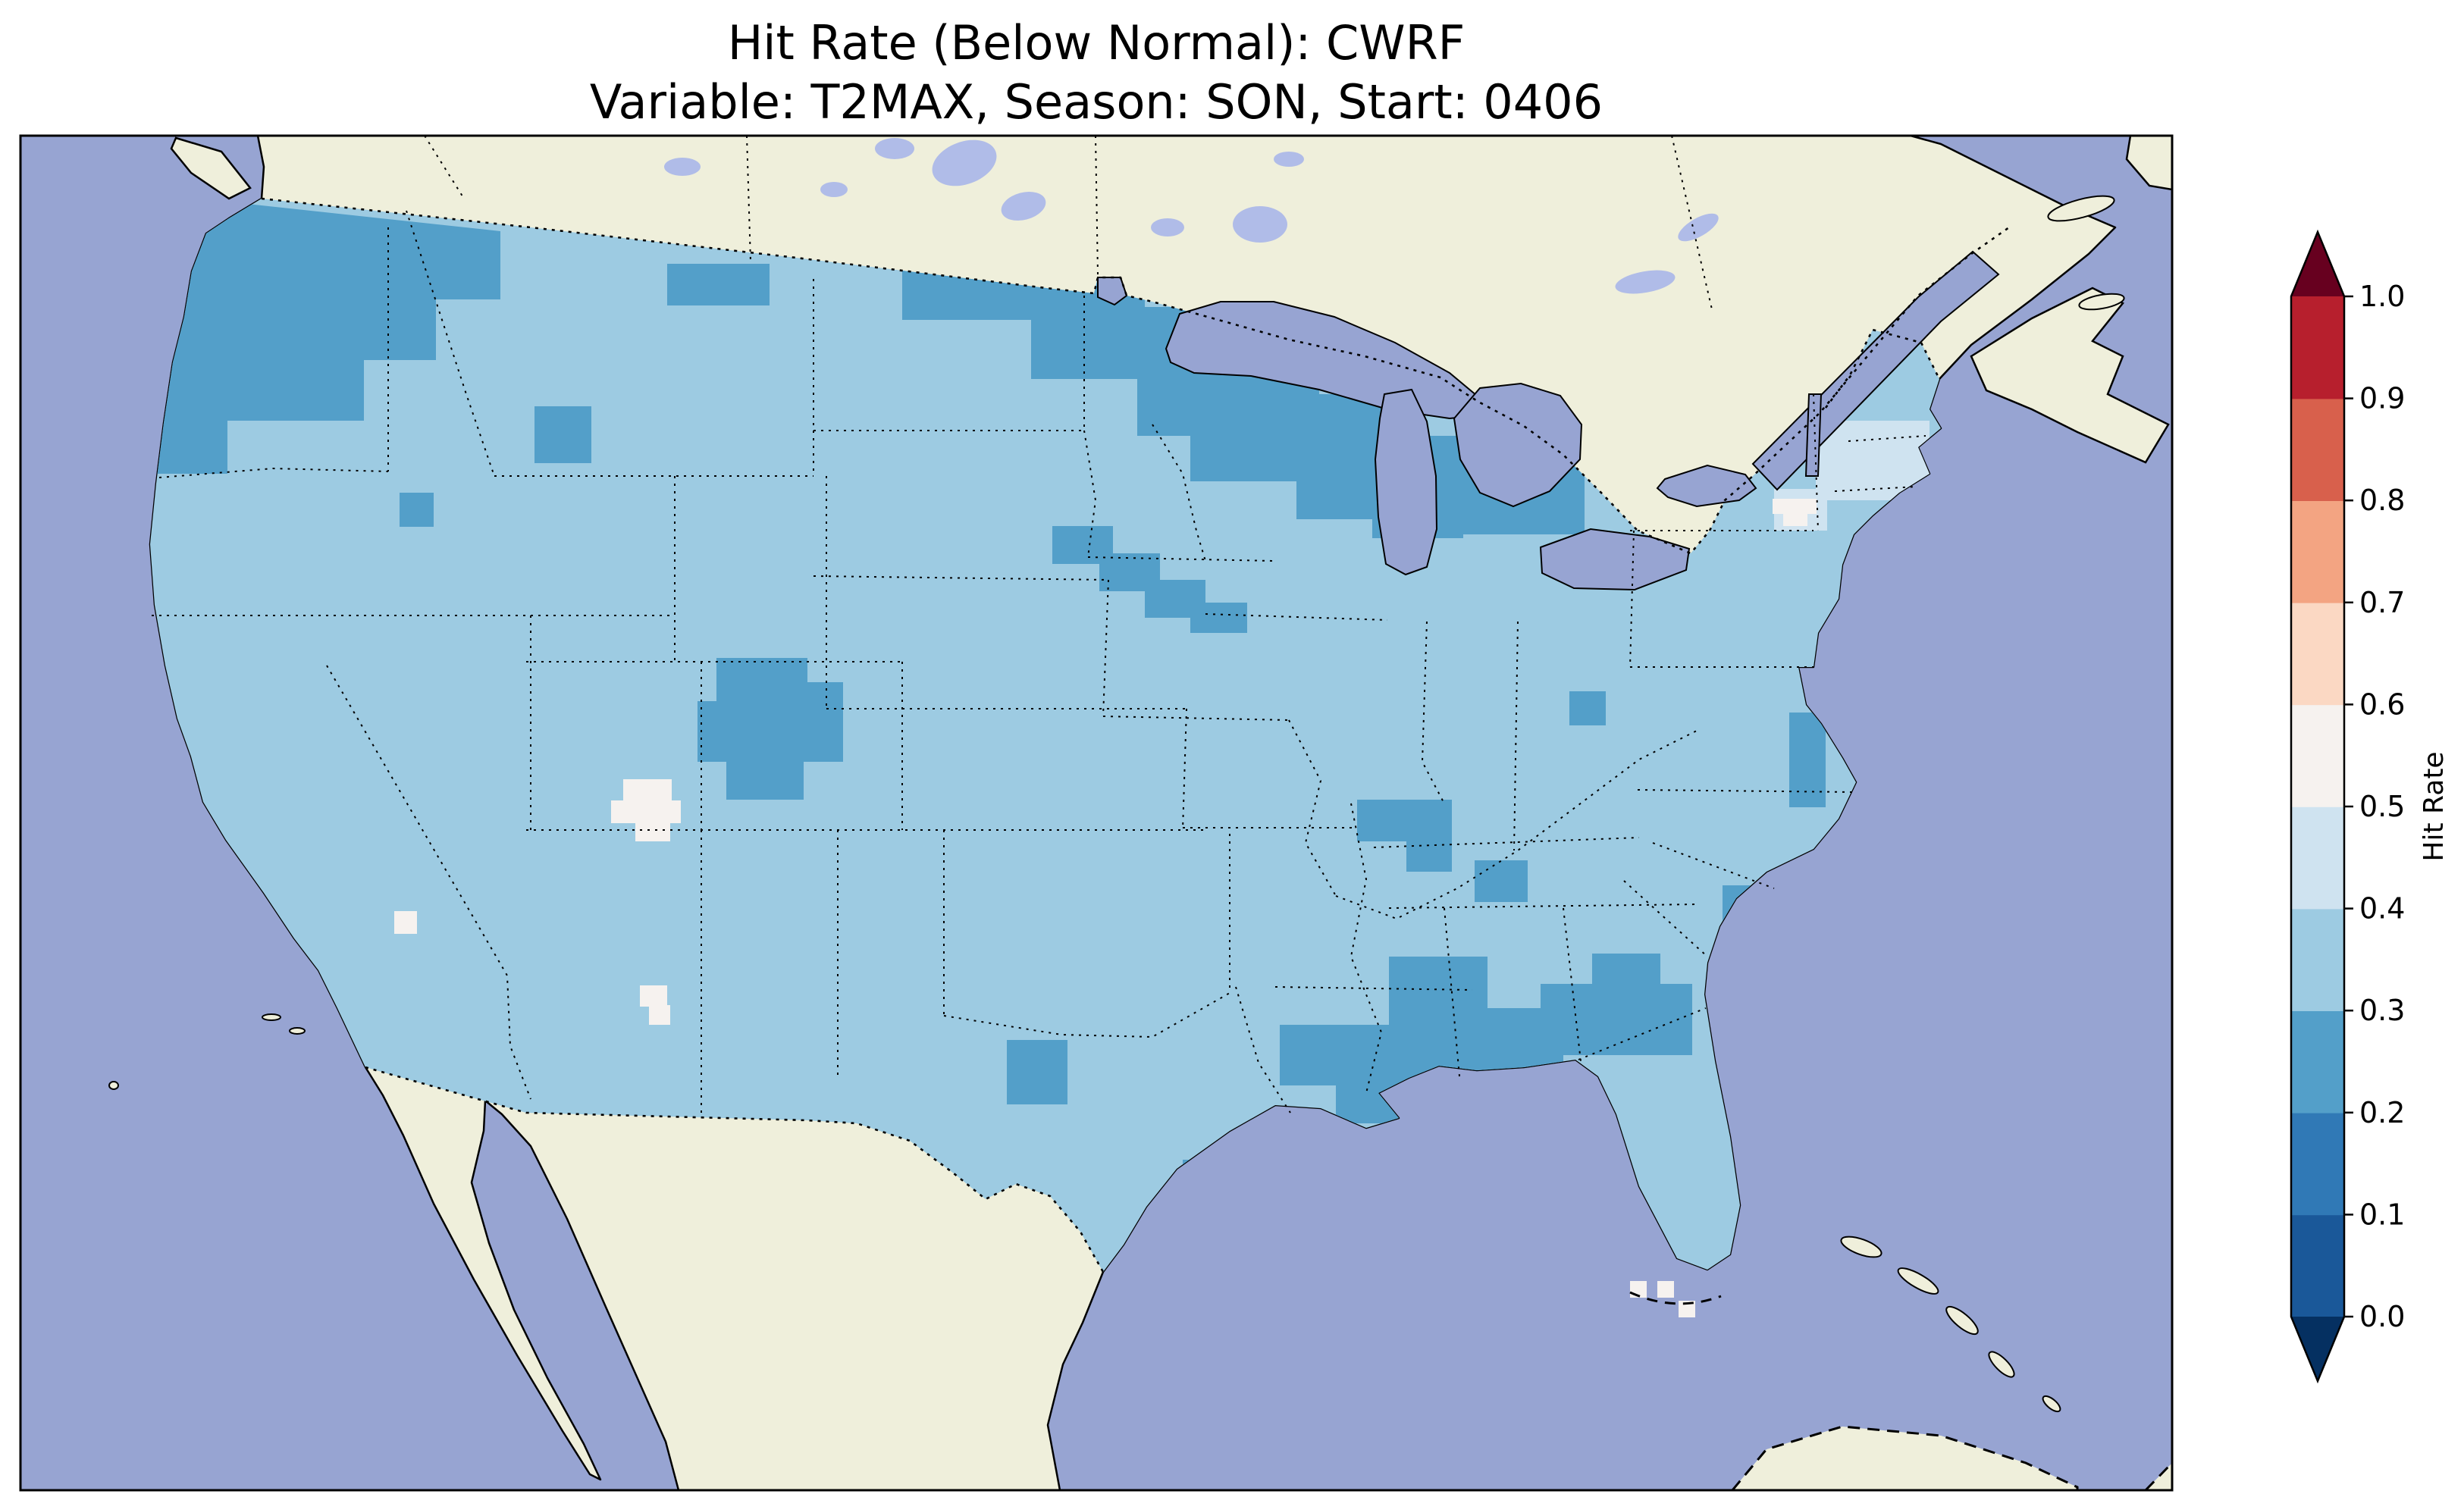  What do you see at coordinates (1518, 445) in the screenshot?
I see `lake-huron` at bounding box center [1518, 445].